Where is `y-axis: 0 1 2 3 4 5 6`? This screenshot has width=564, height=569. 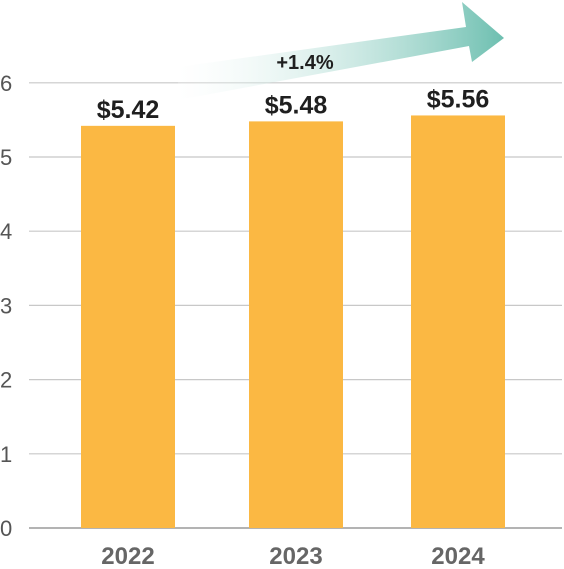
y-axis: 0 1 2 3 4 5 6 is located at coordinates (6, 306).